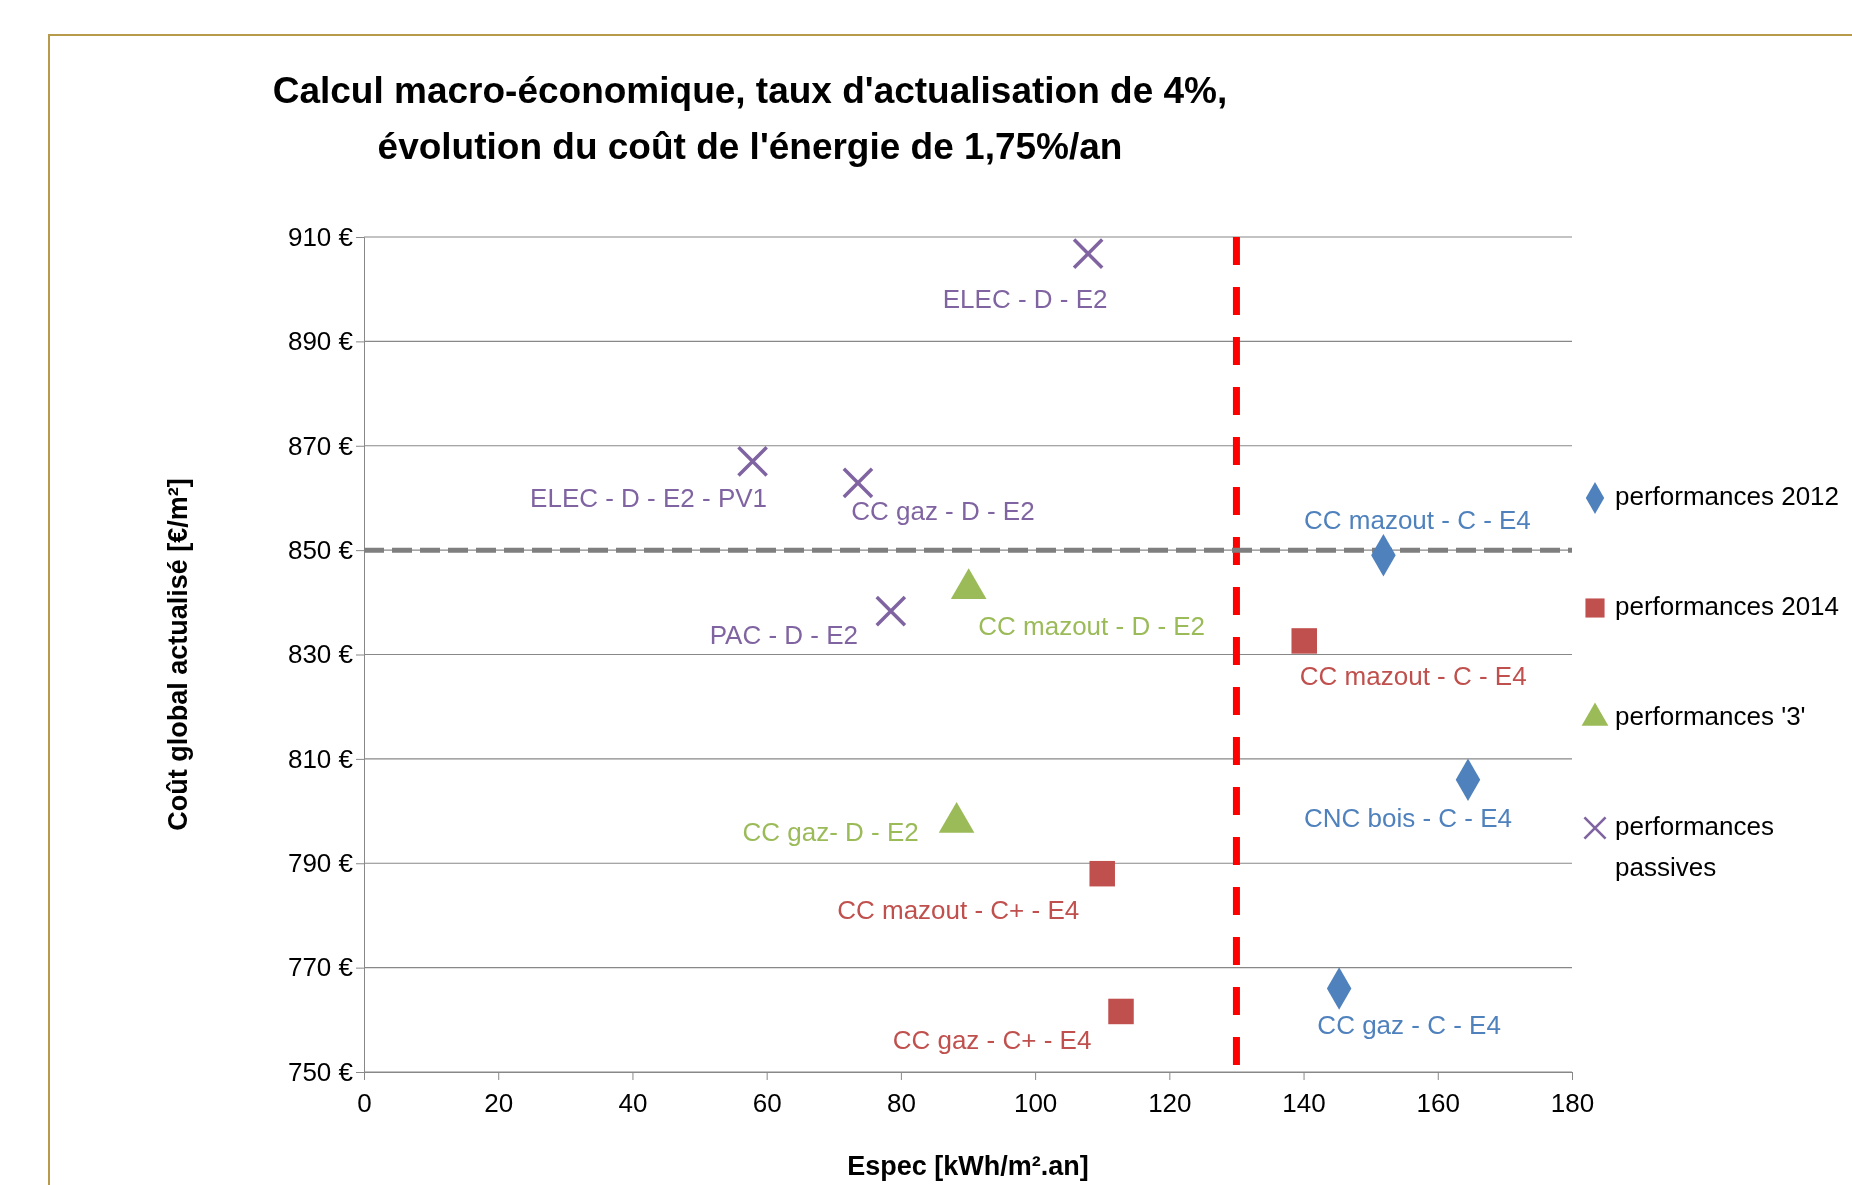 This screenshot has height=1185, width=1852. Describe the element at coordinates (320, 863) in the screenshot. I see `y-tick-label: 790 €` at that location.